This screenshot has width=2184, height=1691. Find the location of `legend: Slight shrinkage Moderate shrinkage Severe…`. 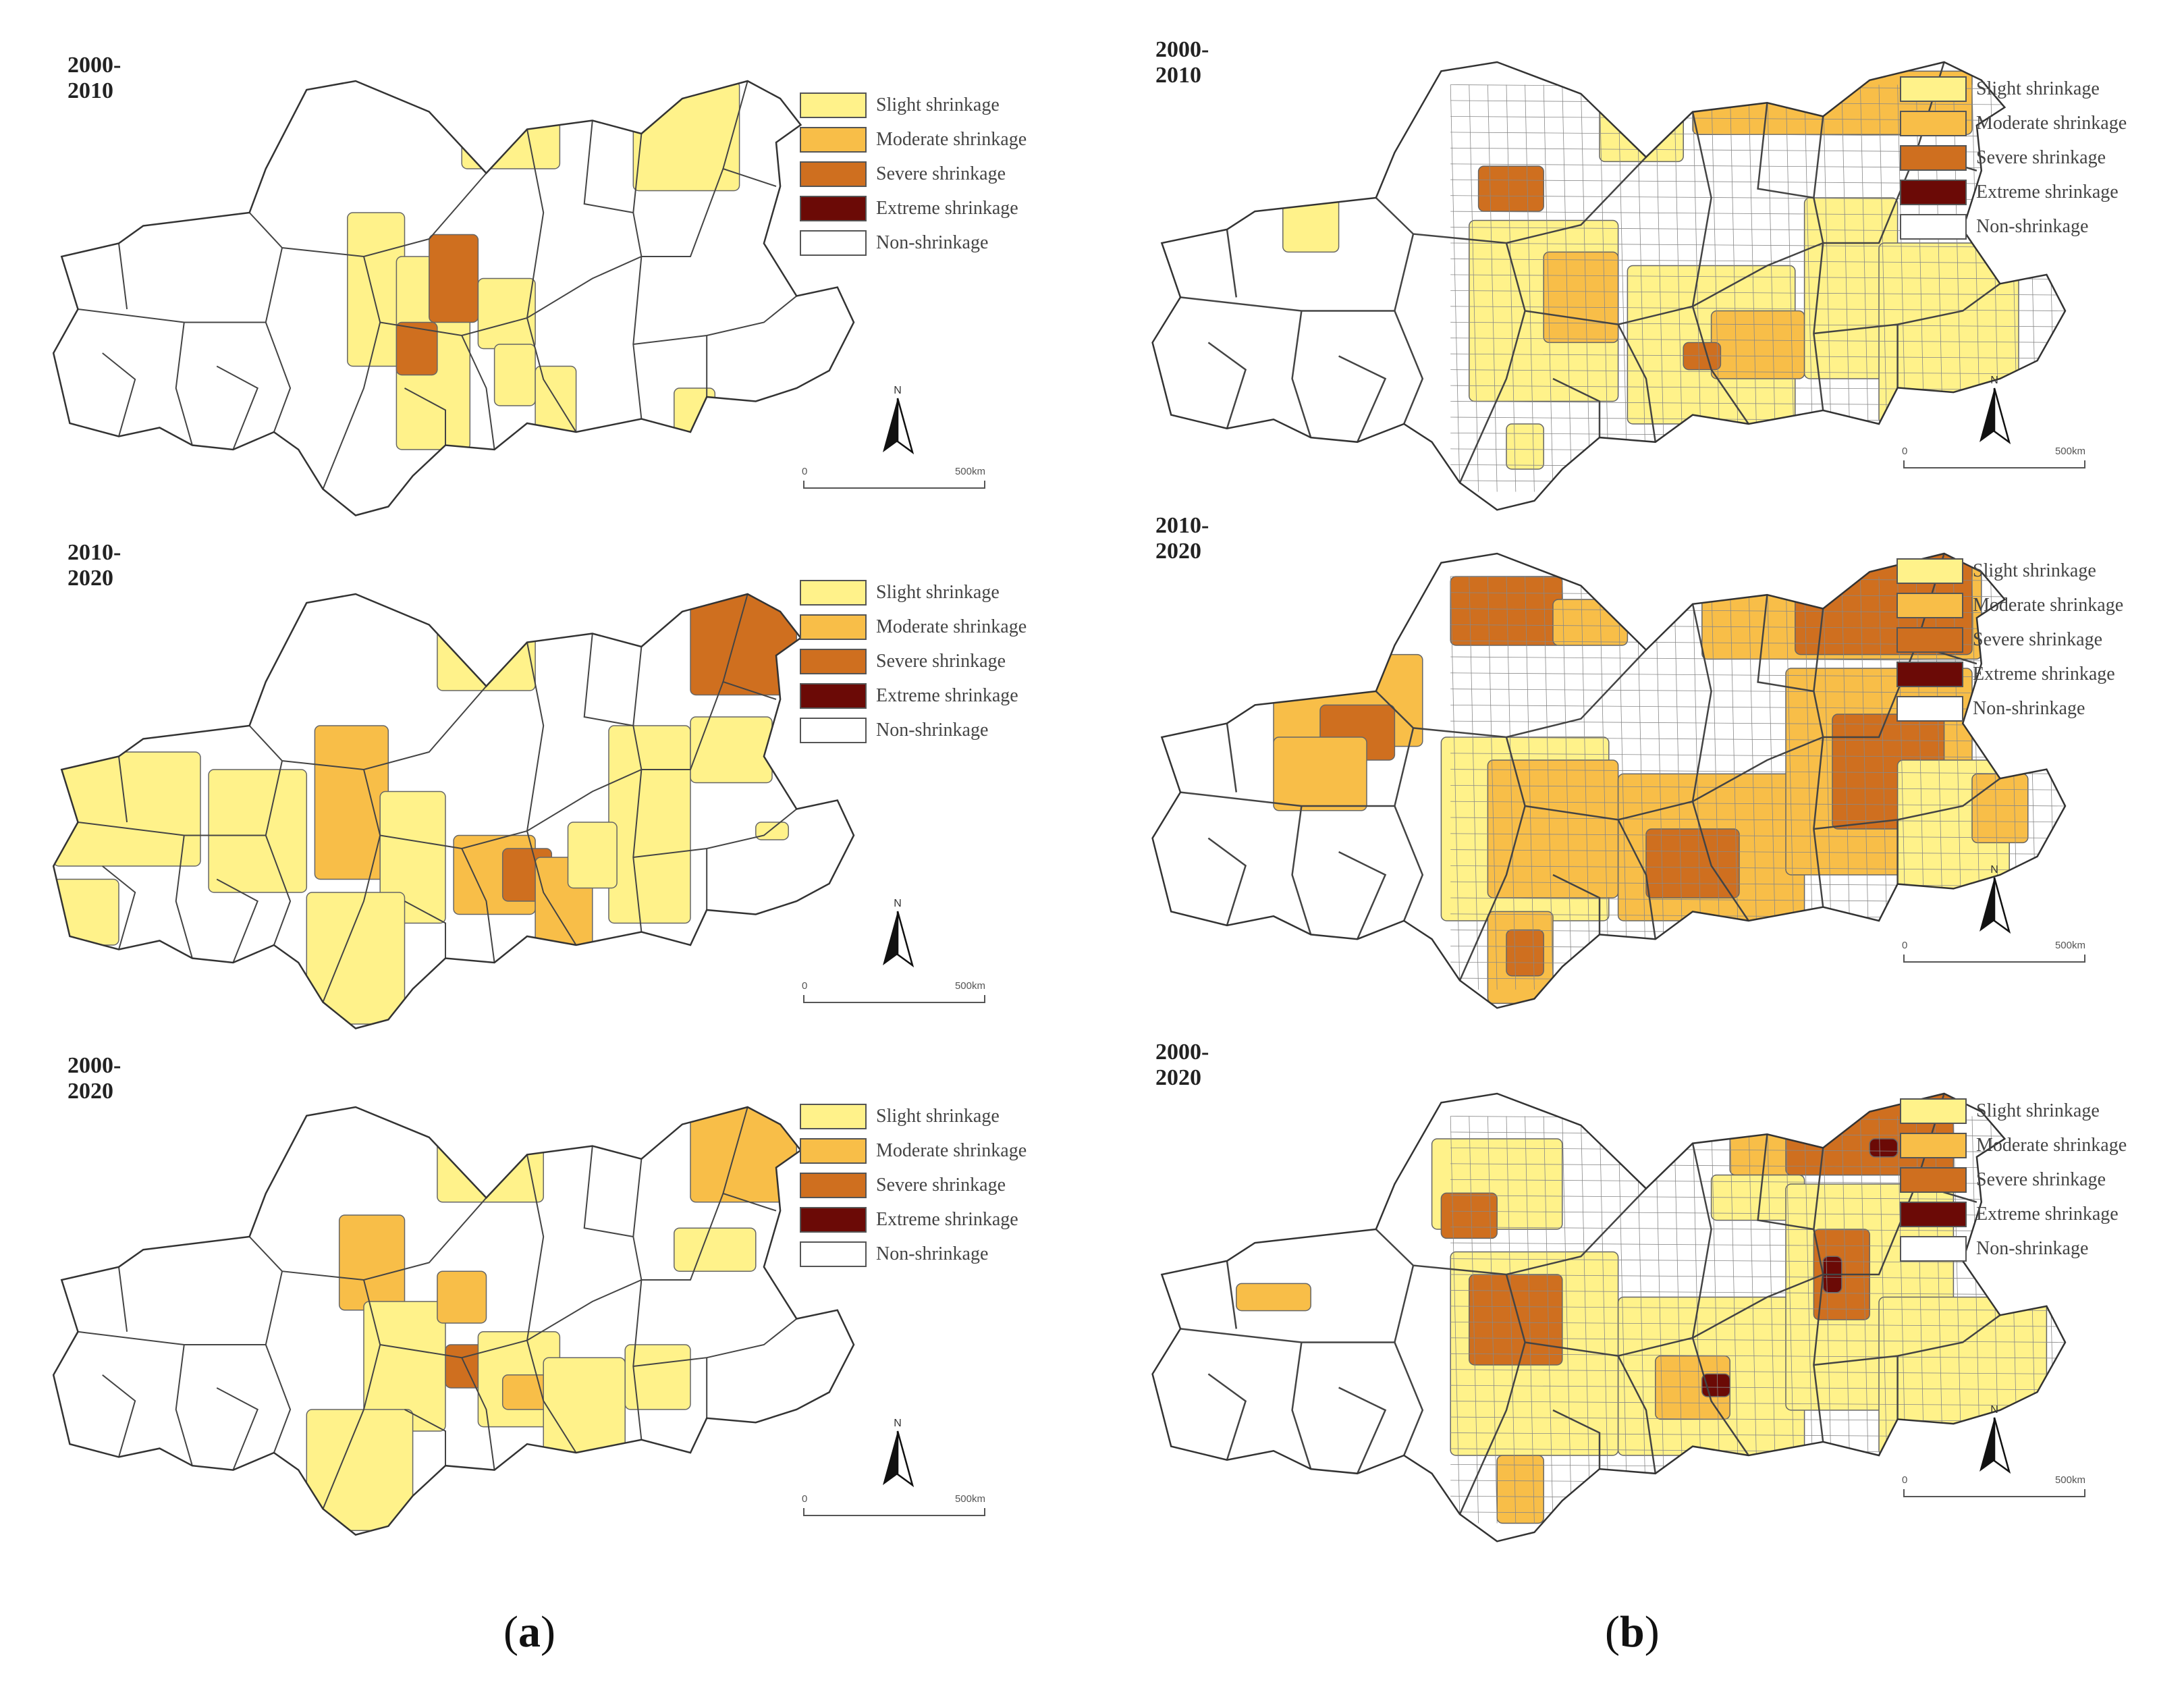

legend: Slight shrinkage Moderate shrinkage Severe… is located at coordinates (2013, 158).